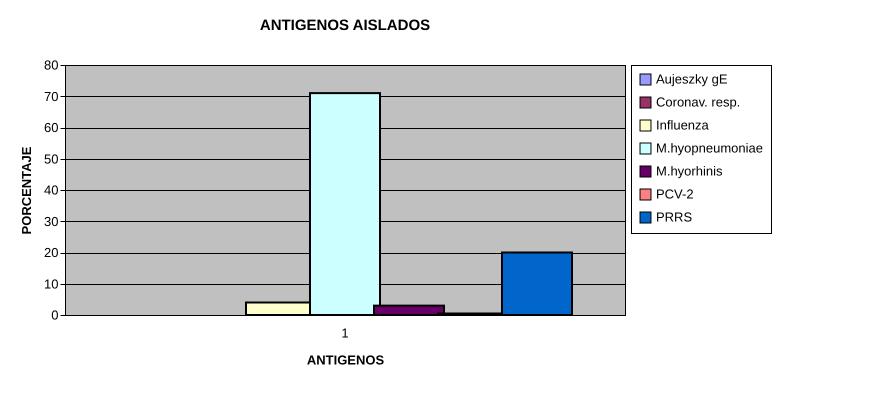 The width and height of the screenshot is (894, 420). I want to click on x-tick-label: 1, so click(345, 333).